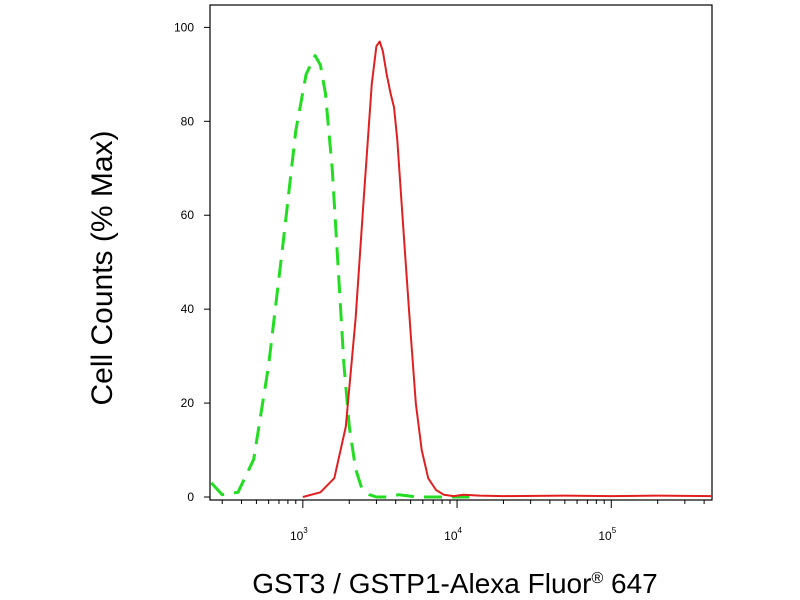 This screenshot has width=800, height=600. Describe the element at coordinates (630, 583) in the screenshot. I see `x-axis-title-tail: 647` at that location.